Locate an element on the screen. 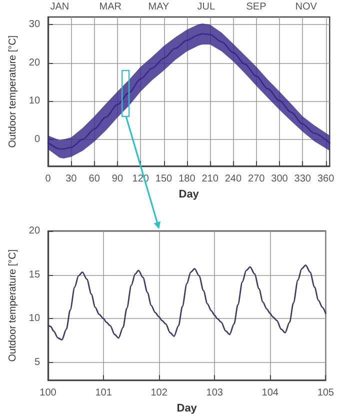 The width and height of the screenshot is (337, 419). text: JAN is located at coordinates (60, 7).